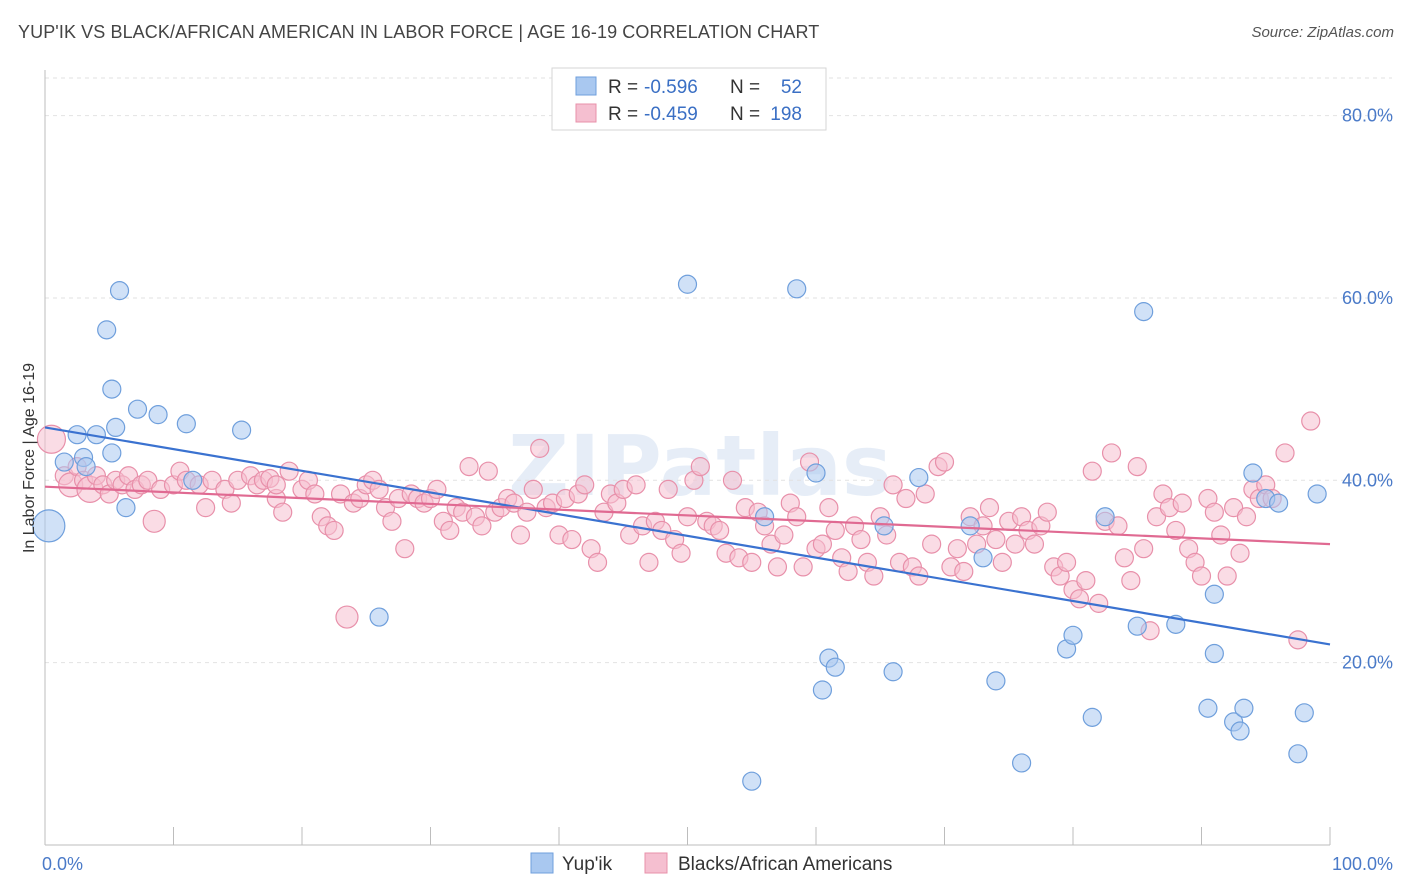 This screenshot has width=1406, height=892. What do you see at coordinates (586, 113) in the screenshot?
I see `legend-swatch-blacks` at bounding box center [586, 113].